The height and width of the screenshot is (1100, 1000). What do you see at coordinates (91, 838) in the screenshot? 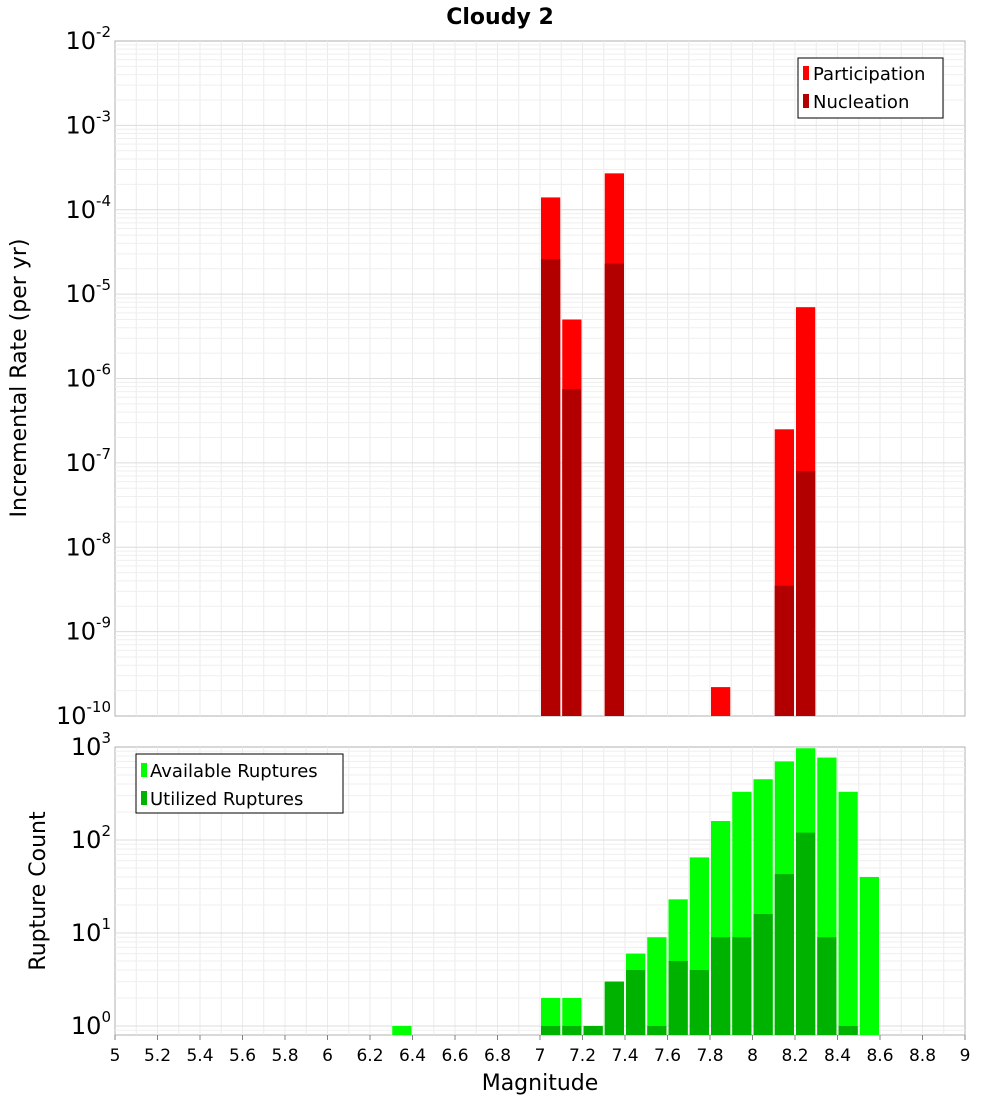
I see `bottom-y-tick-label: 10²` at bounding box center [91, 838].